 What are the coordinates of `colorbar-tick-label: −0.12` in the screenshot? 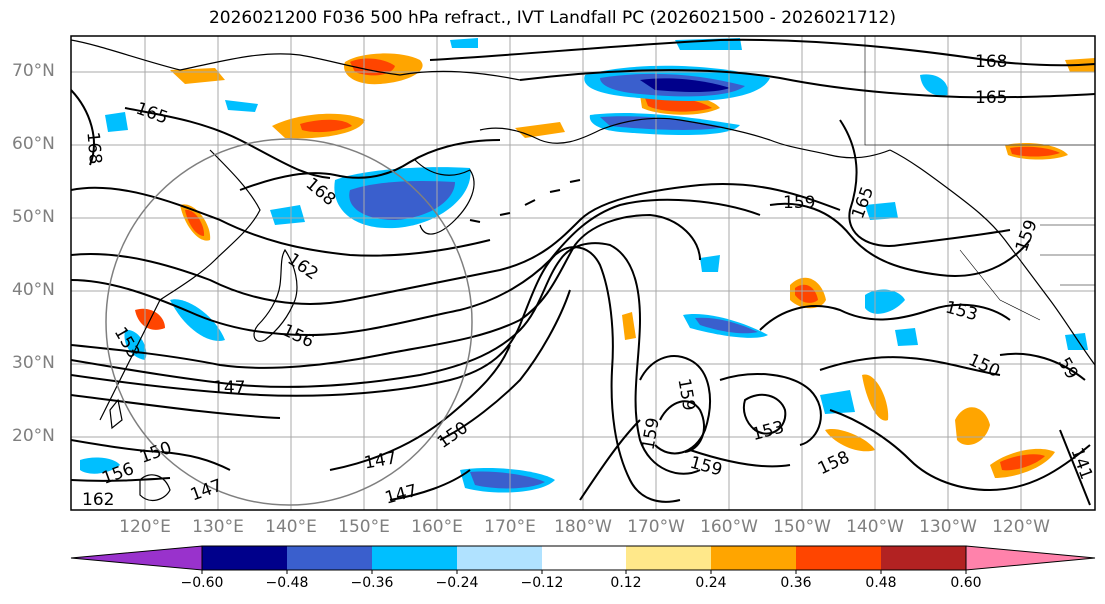 It's located at (542, 583).